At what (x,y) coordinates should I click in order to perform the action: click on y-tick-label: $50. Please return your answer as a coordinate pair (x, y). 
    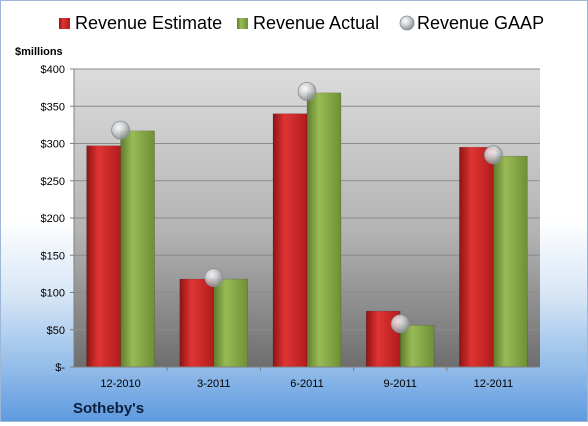
    Looking at the image, I should click on (56, 331).